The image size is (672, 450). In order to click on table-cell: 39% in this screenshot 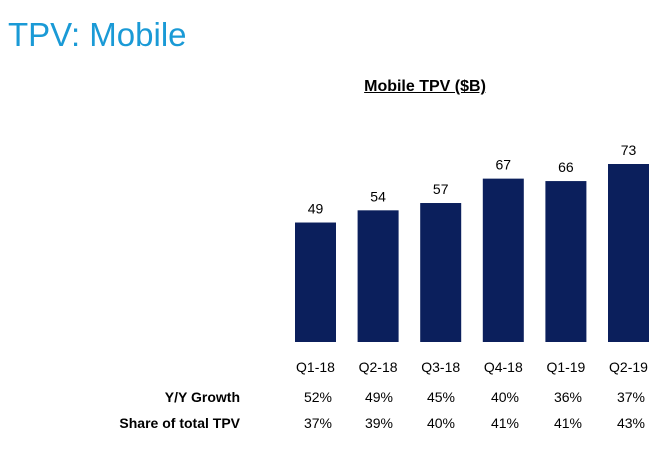, I will do `click(379, 423)`.